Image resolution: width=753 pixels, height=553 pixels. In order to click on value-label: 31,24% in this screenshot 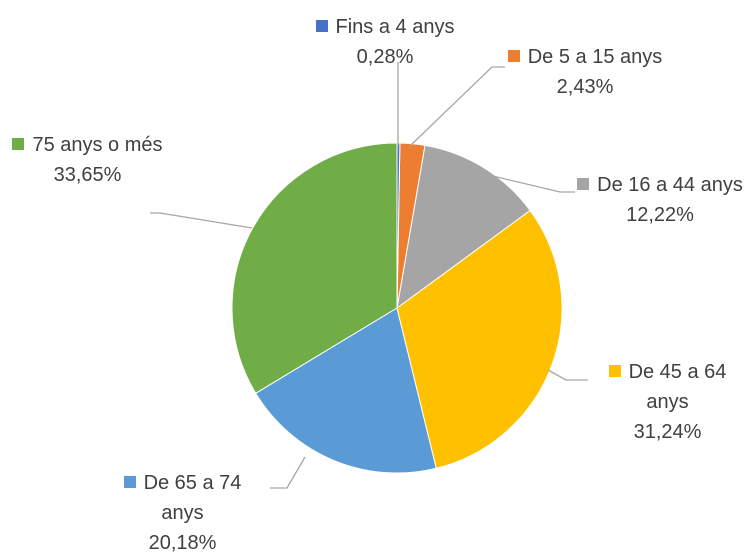, I will do `click(667, 432)`.